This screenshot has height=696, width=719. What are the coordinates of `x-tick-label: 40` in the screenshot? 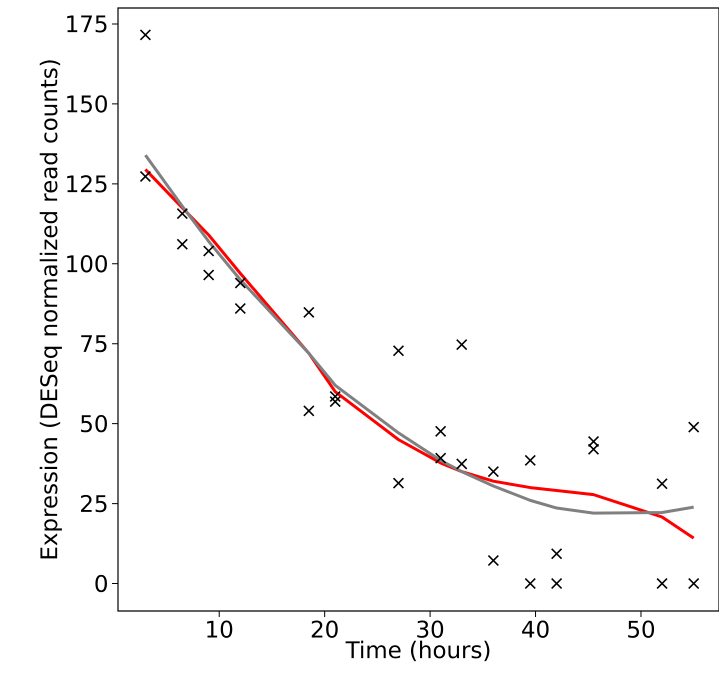 It's located at (535, 629).